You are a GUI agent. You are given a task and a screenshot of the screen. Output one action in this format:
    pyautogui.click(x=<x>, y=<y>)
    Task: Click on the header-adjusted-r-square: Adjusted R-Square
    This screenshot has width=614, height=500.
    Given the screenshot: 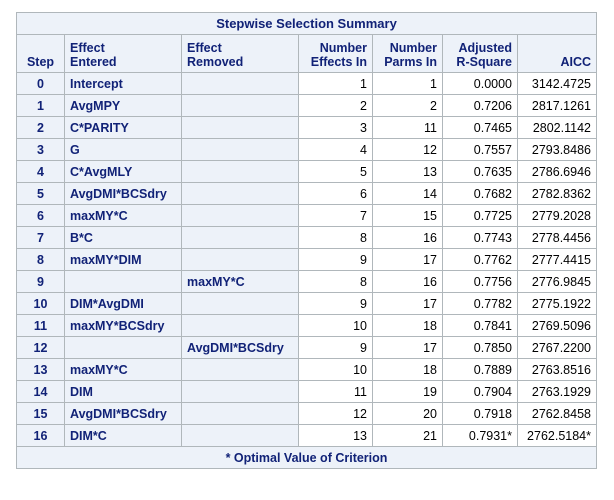 What is the action you would take?
    pyautogui.click(x=480, y=53)
    